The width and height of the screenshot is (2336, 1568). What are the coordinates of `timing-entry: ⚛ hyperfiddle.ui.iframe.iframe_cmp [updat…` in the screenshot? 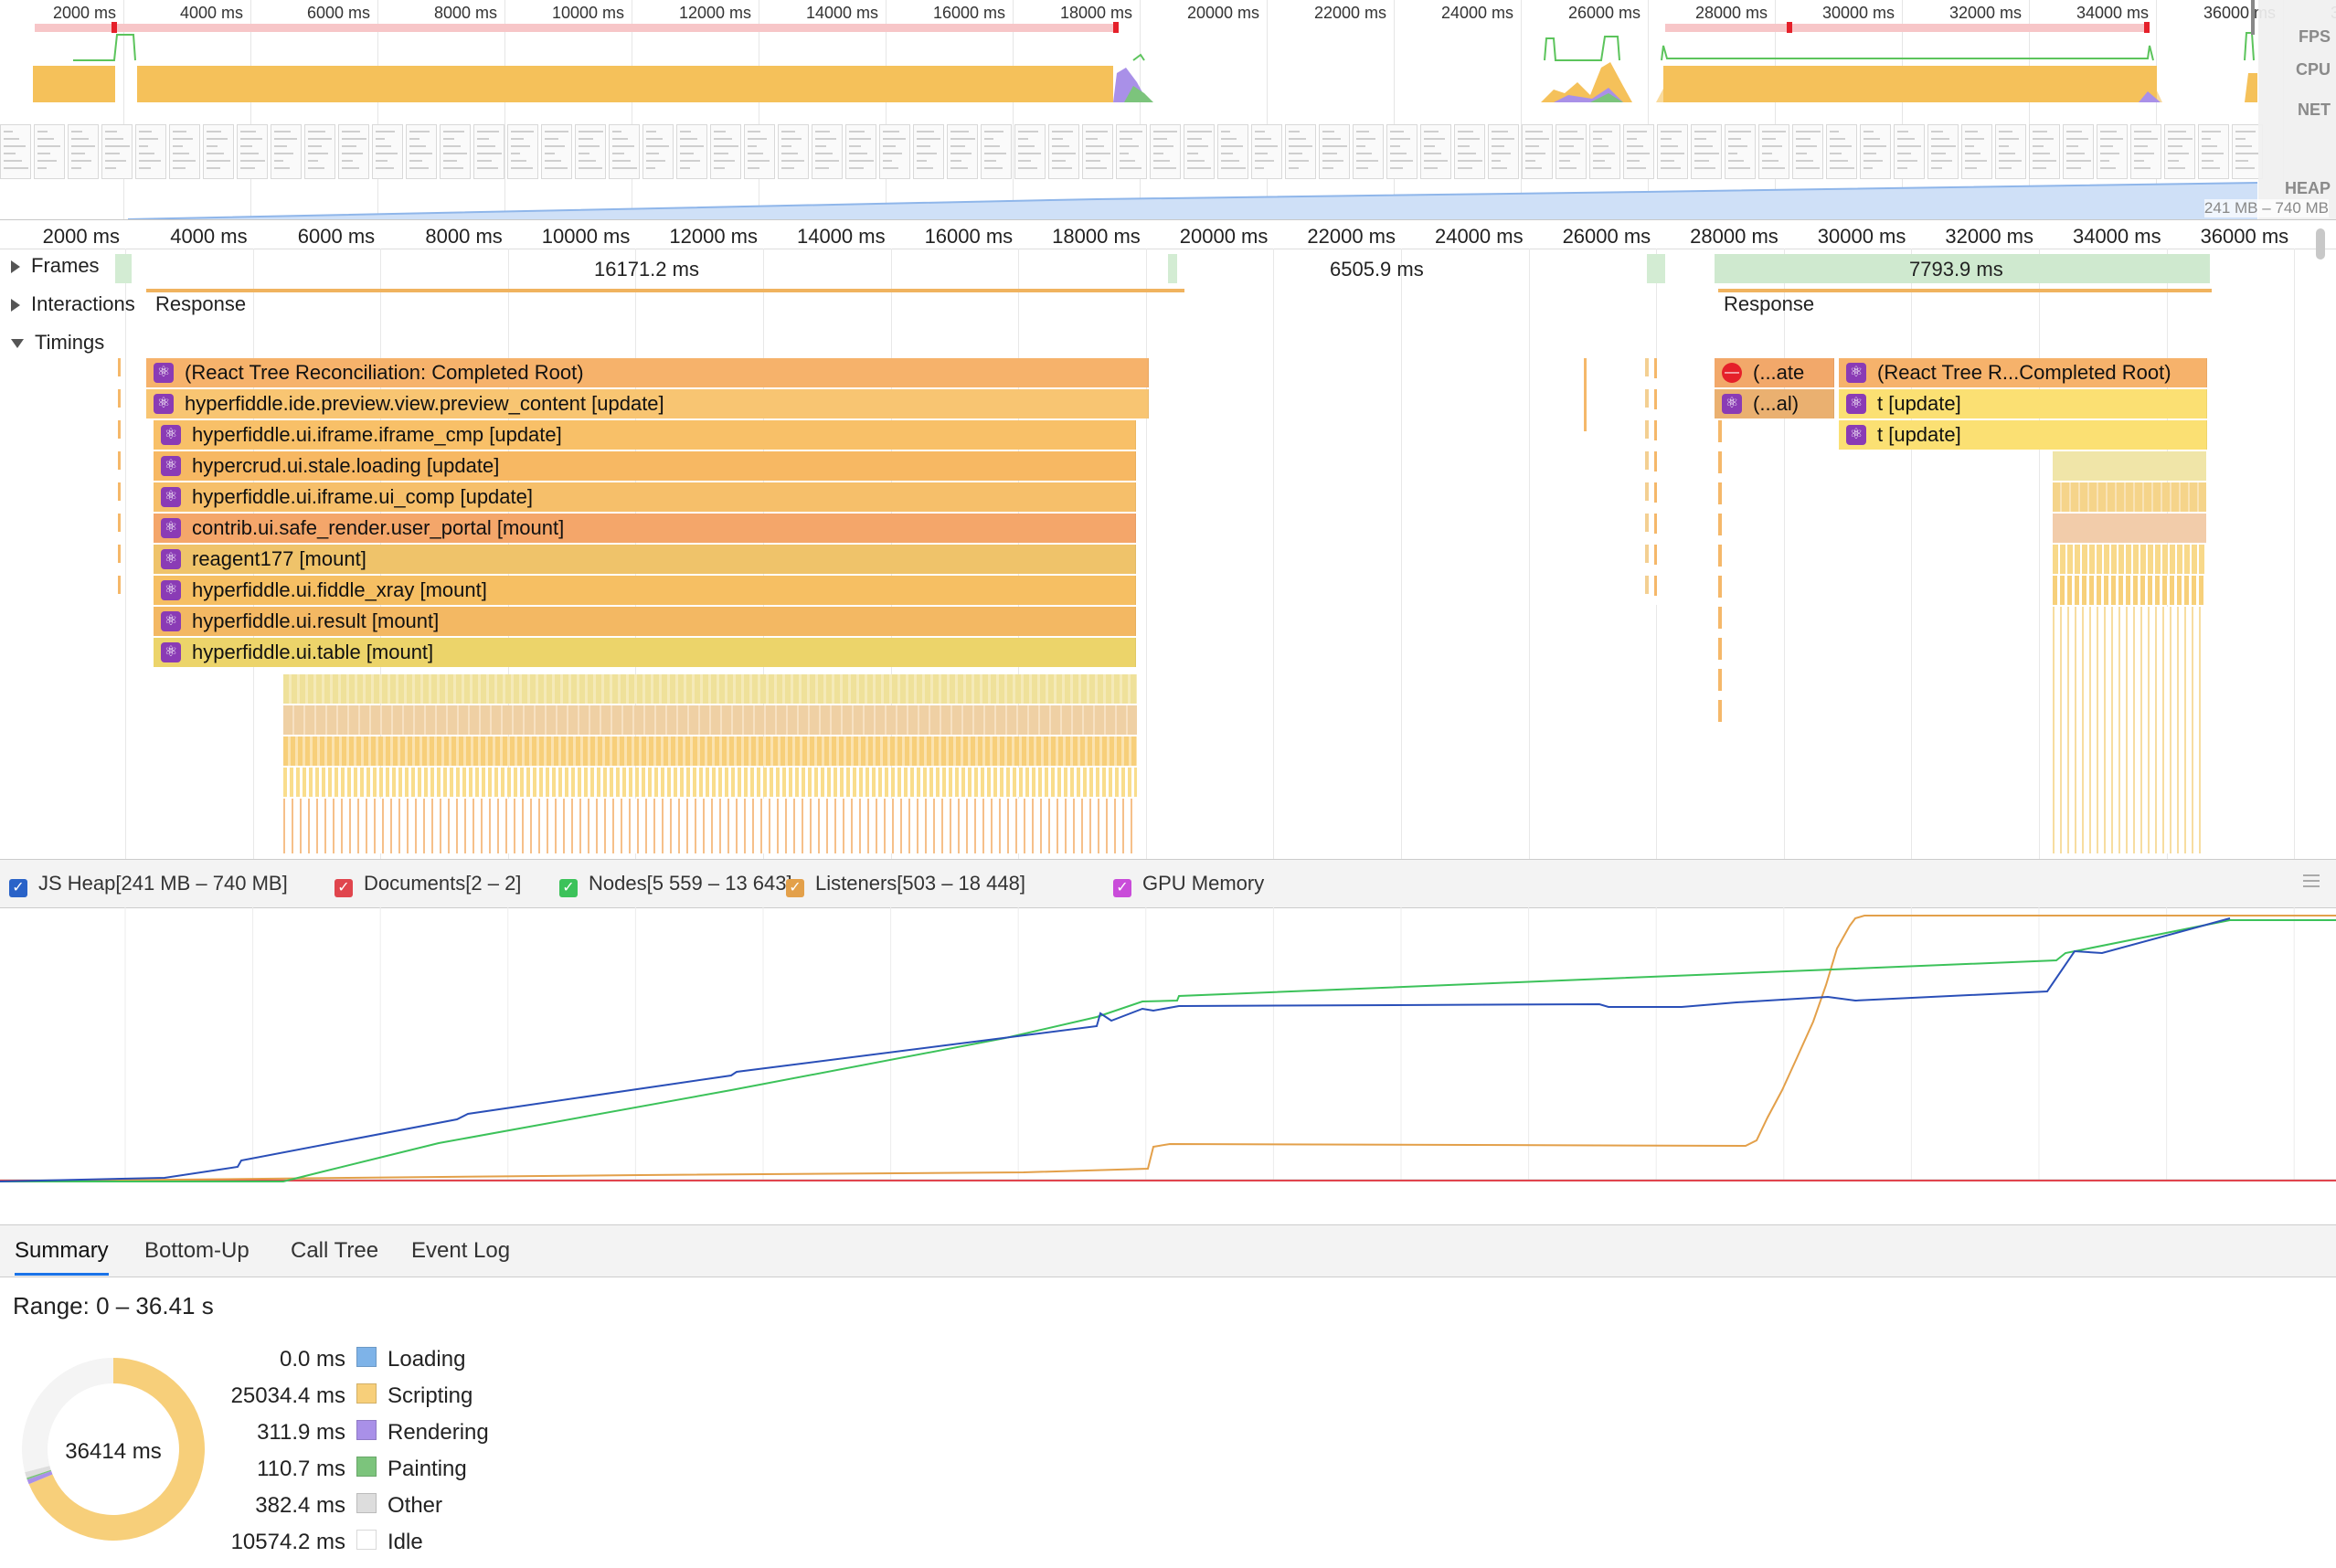 It's located at (645, 435).